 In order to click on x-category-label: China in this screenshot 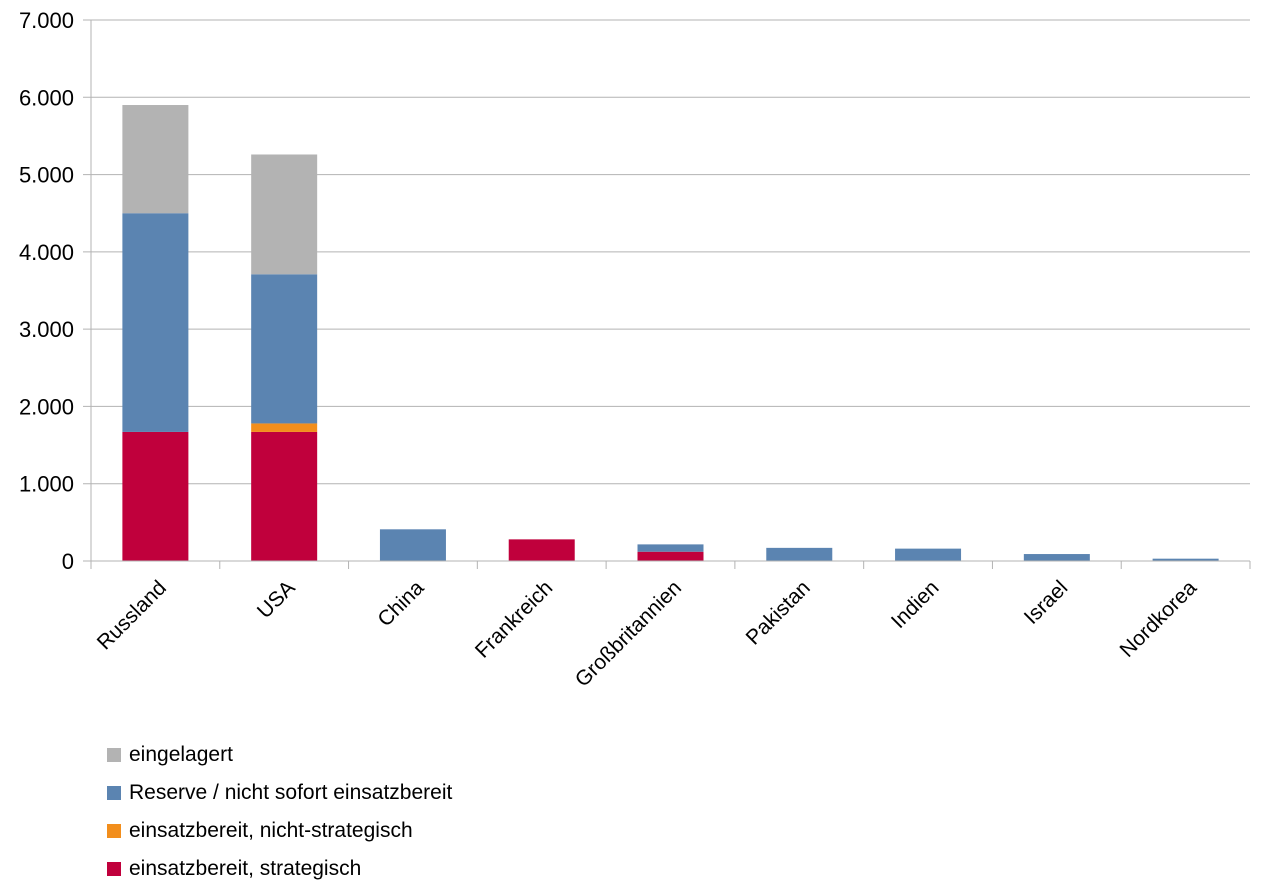, I will do `click(400, 603)`.